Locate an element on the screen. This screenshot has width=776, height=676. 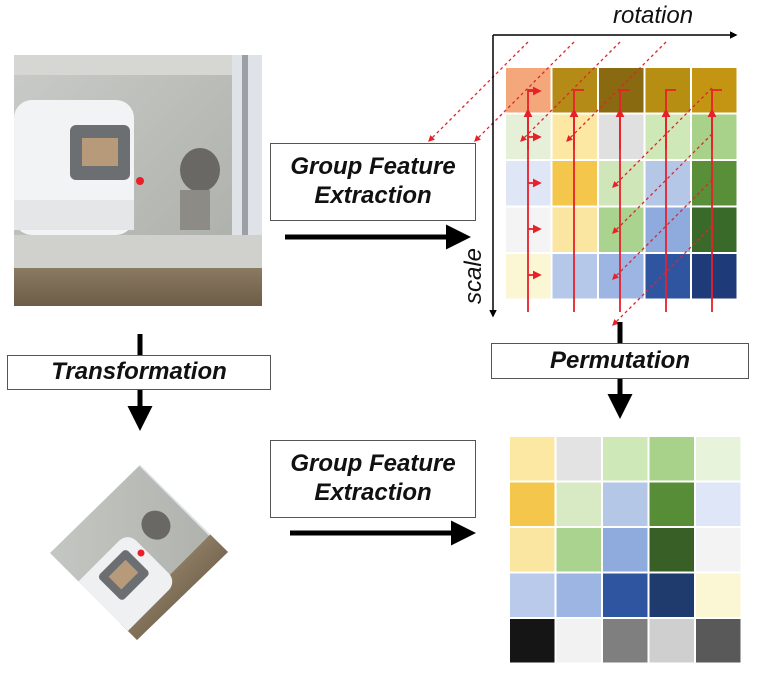
permutation-label: Permutation is located at coordinates (620, 361).